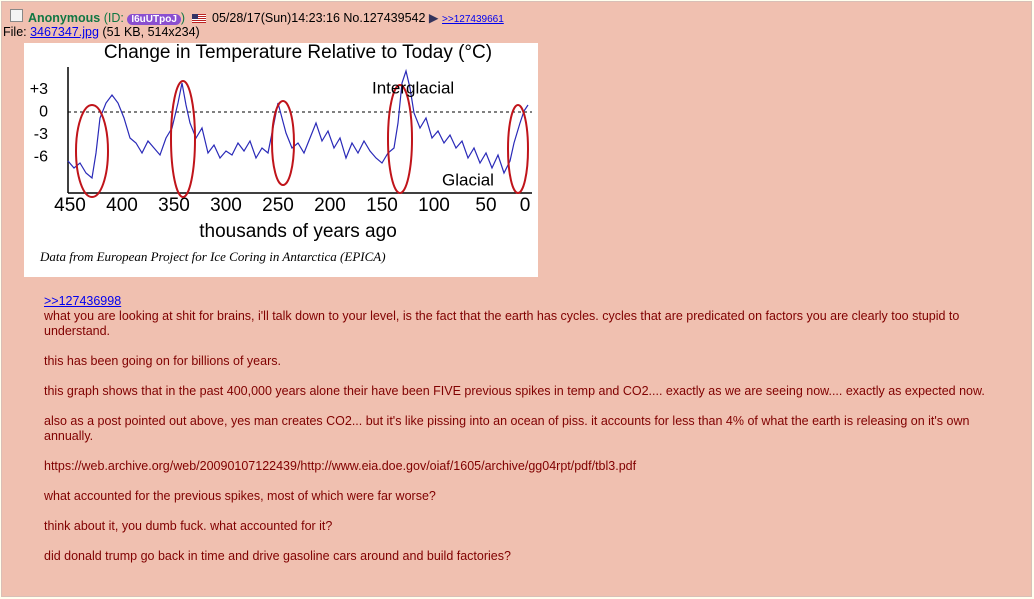  I want to click on x-tick-label: 50, so click(485, 205).